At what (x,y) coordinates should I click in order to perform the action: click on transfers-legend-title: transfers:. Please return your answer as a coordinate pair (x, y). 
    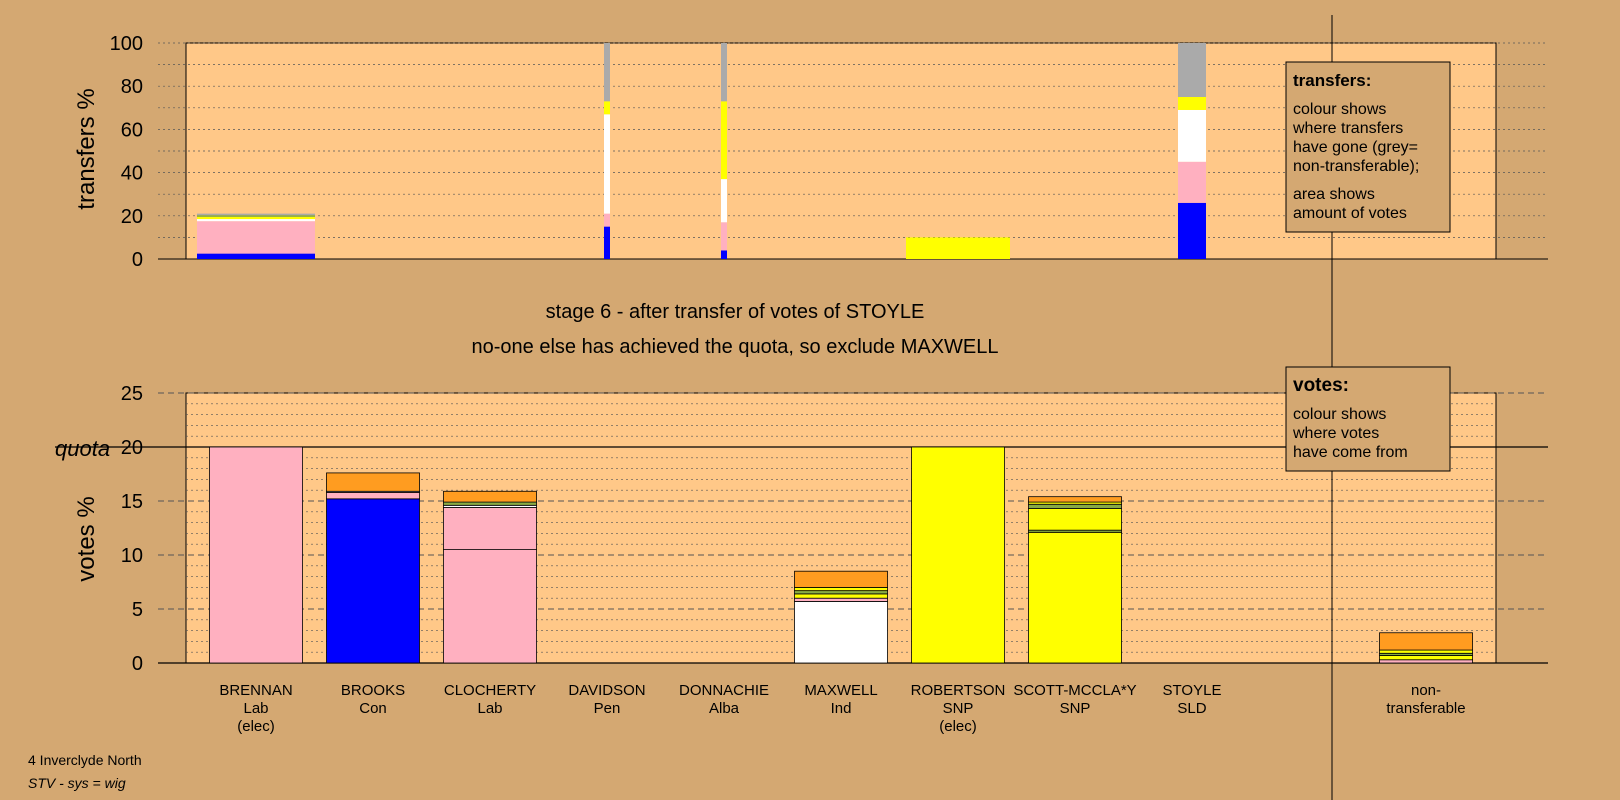
    Looking at the image, I should click on (1332, 80).